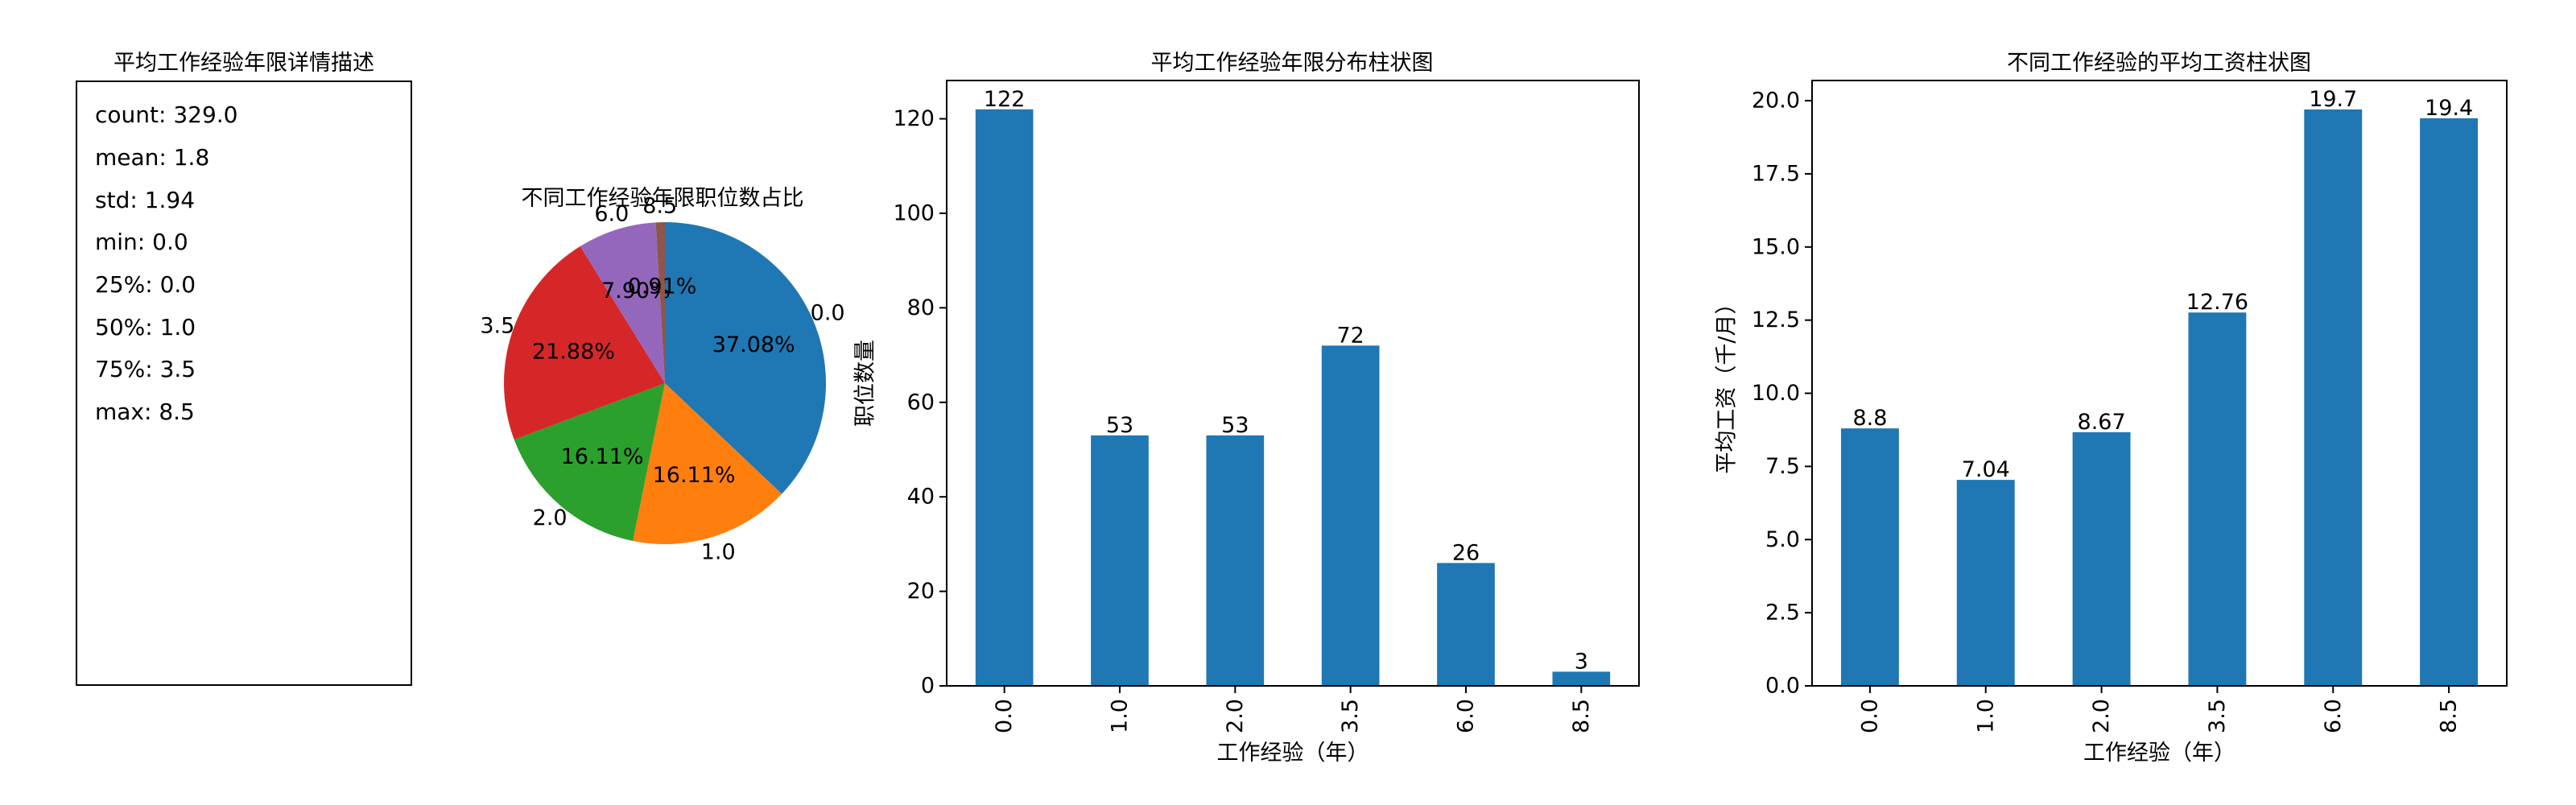  What do you see at coordinates (1869, 418) in the screenshot?
I see `bar-value-label: 8.8` at bounding box center [1869, 418].